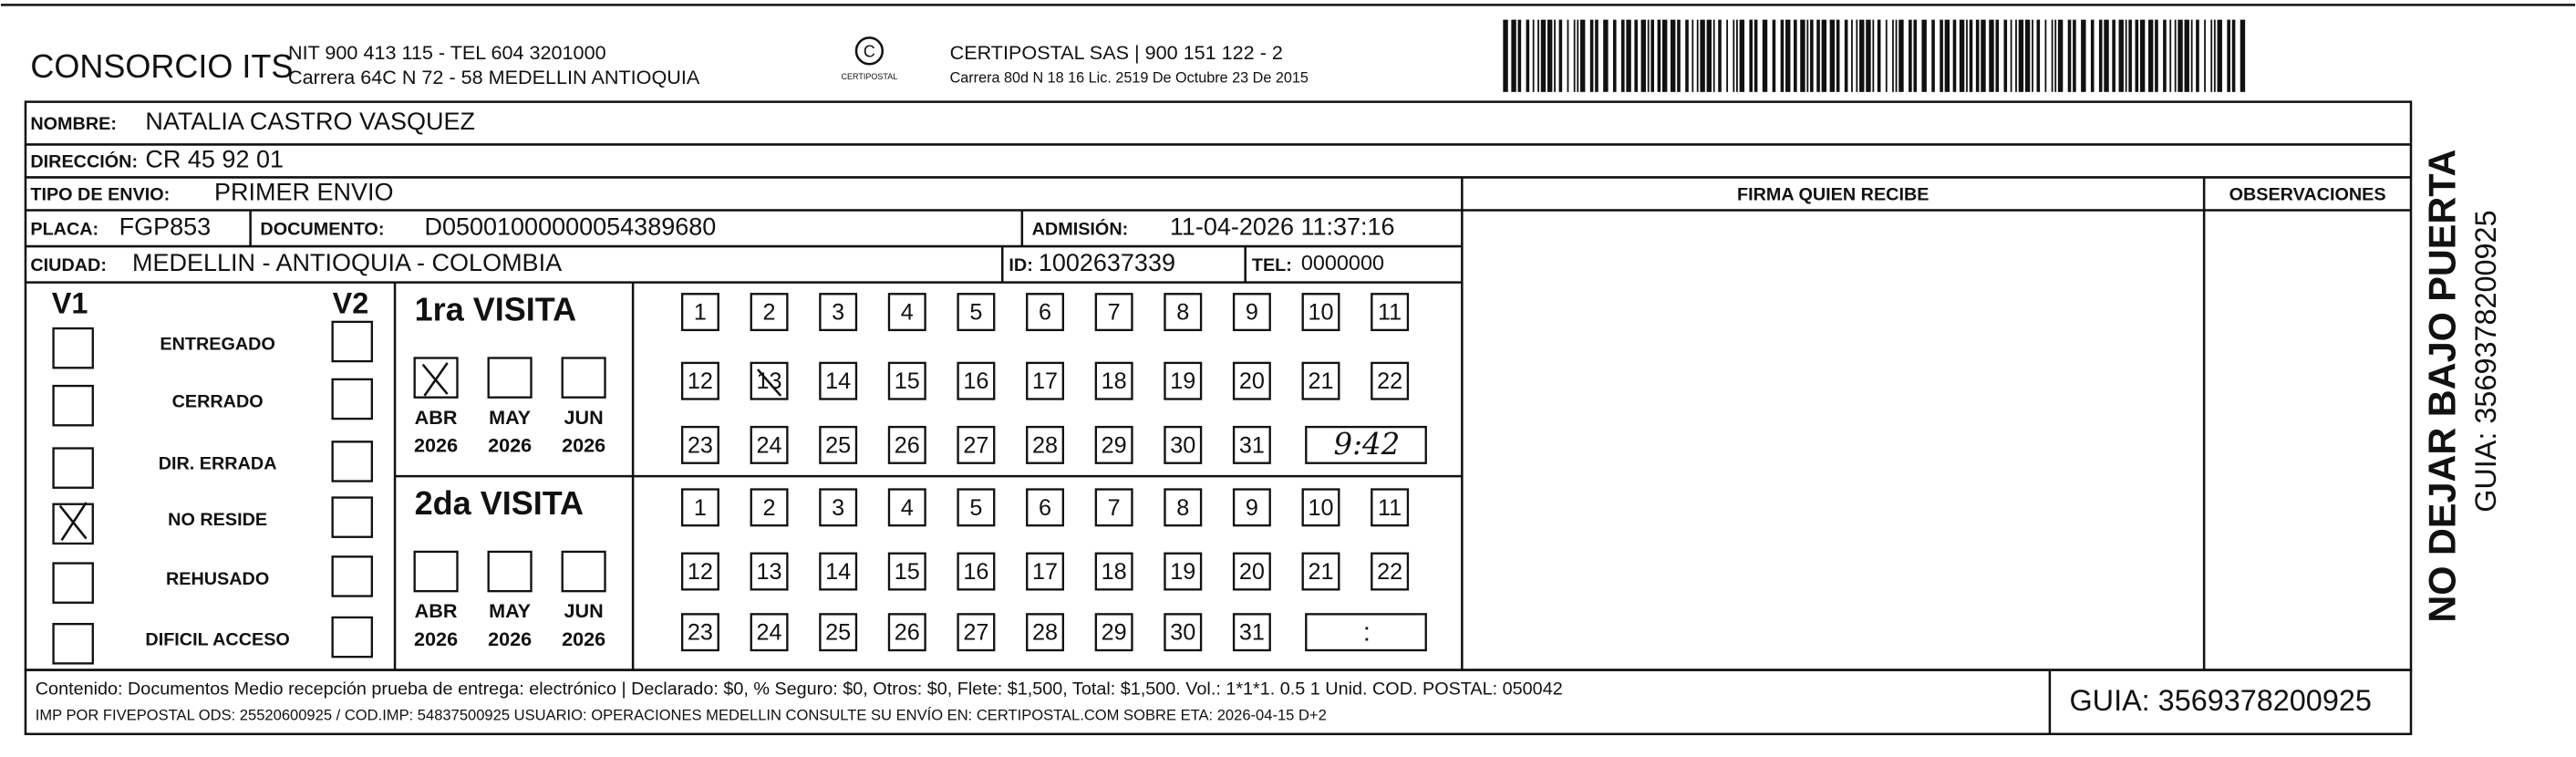 This screenshot has height=757, width=2576. I want to click on day-label: 12, so click(700, 381).